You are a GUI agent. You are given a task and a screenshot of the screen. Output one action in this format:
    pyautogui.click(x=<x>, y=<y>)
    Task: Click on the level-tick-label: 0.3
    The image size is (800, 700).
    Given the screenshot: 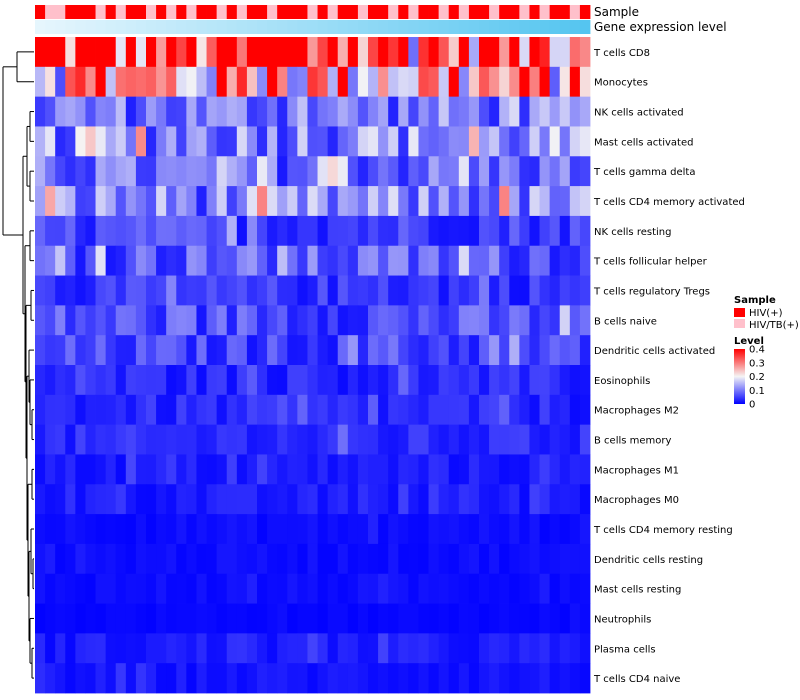 What is the action you would take?
    pyautogui.click(x=757, y=363)
    